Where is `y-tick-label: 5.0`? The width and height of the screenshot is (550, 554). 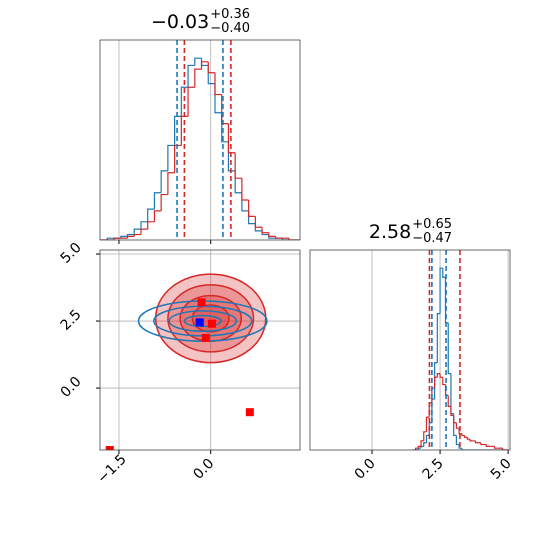 y-tick-label: 5.0 is located at coordinates (71, 253).